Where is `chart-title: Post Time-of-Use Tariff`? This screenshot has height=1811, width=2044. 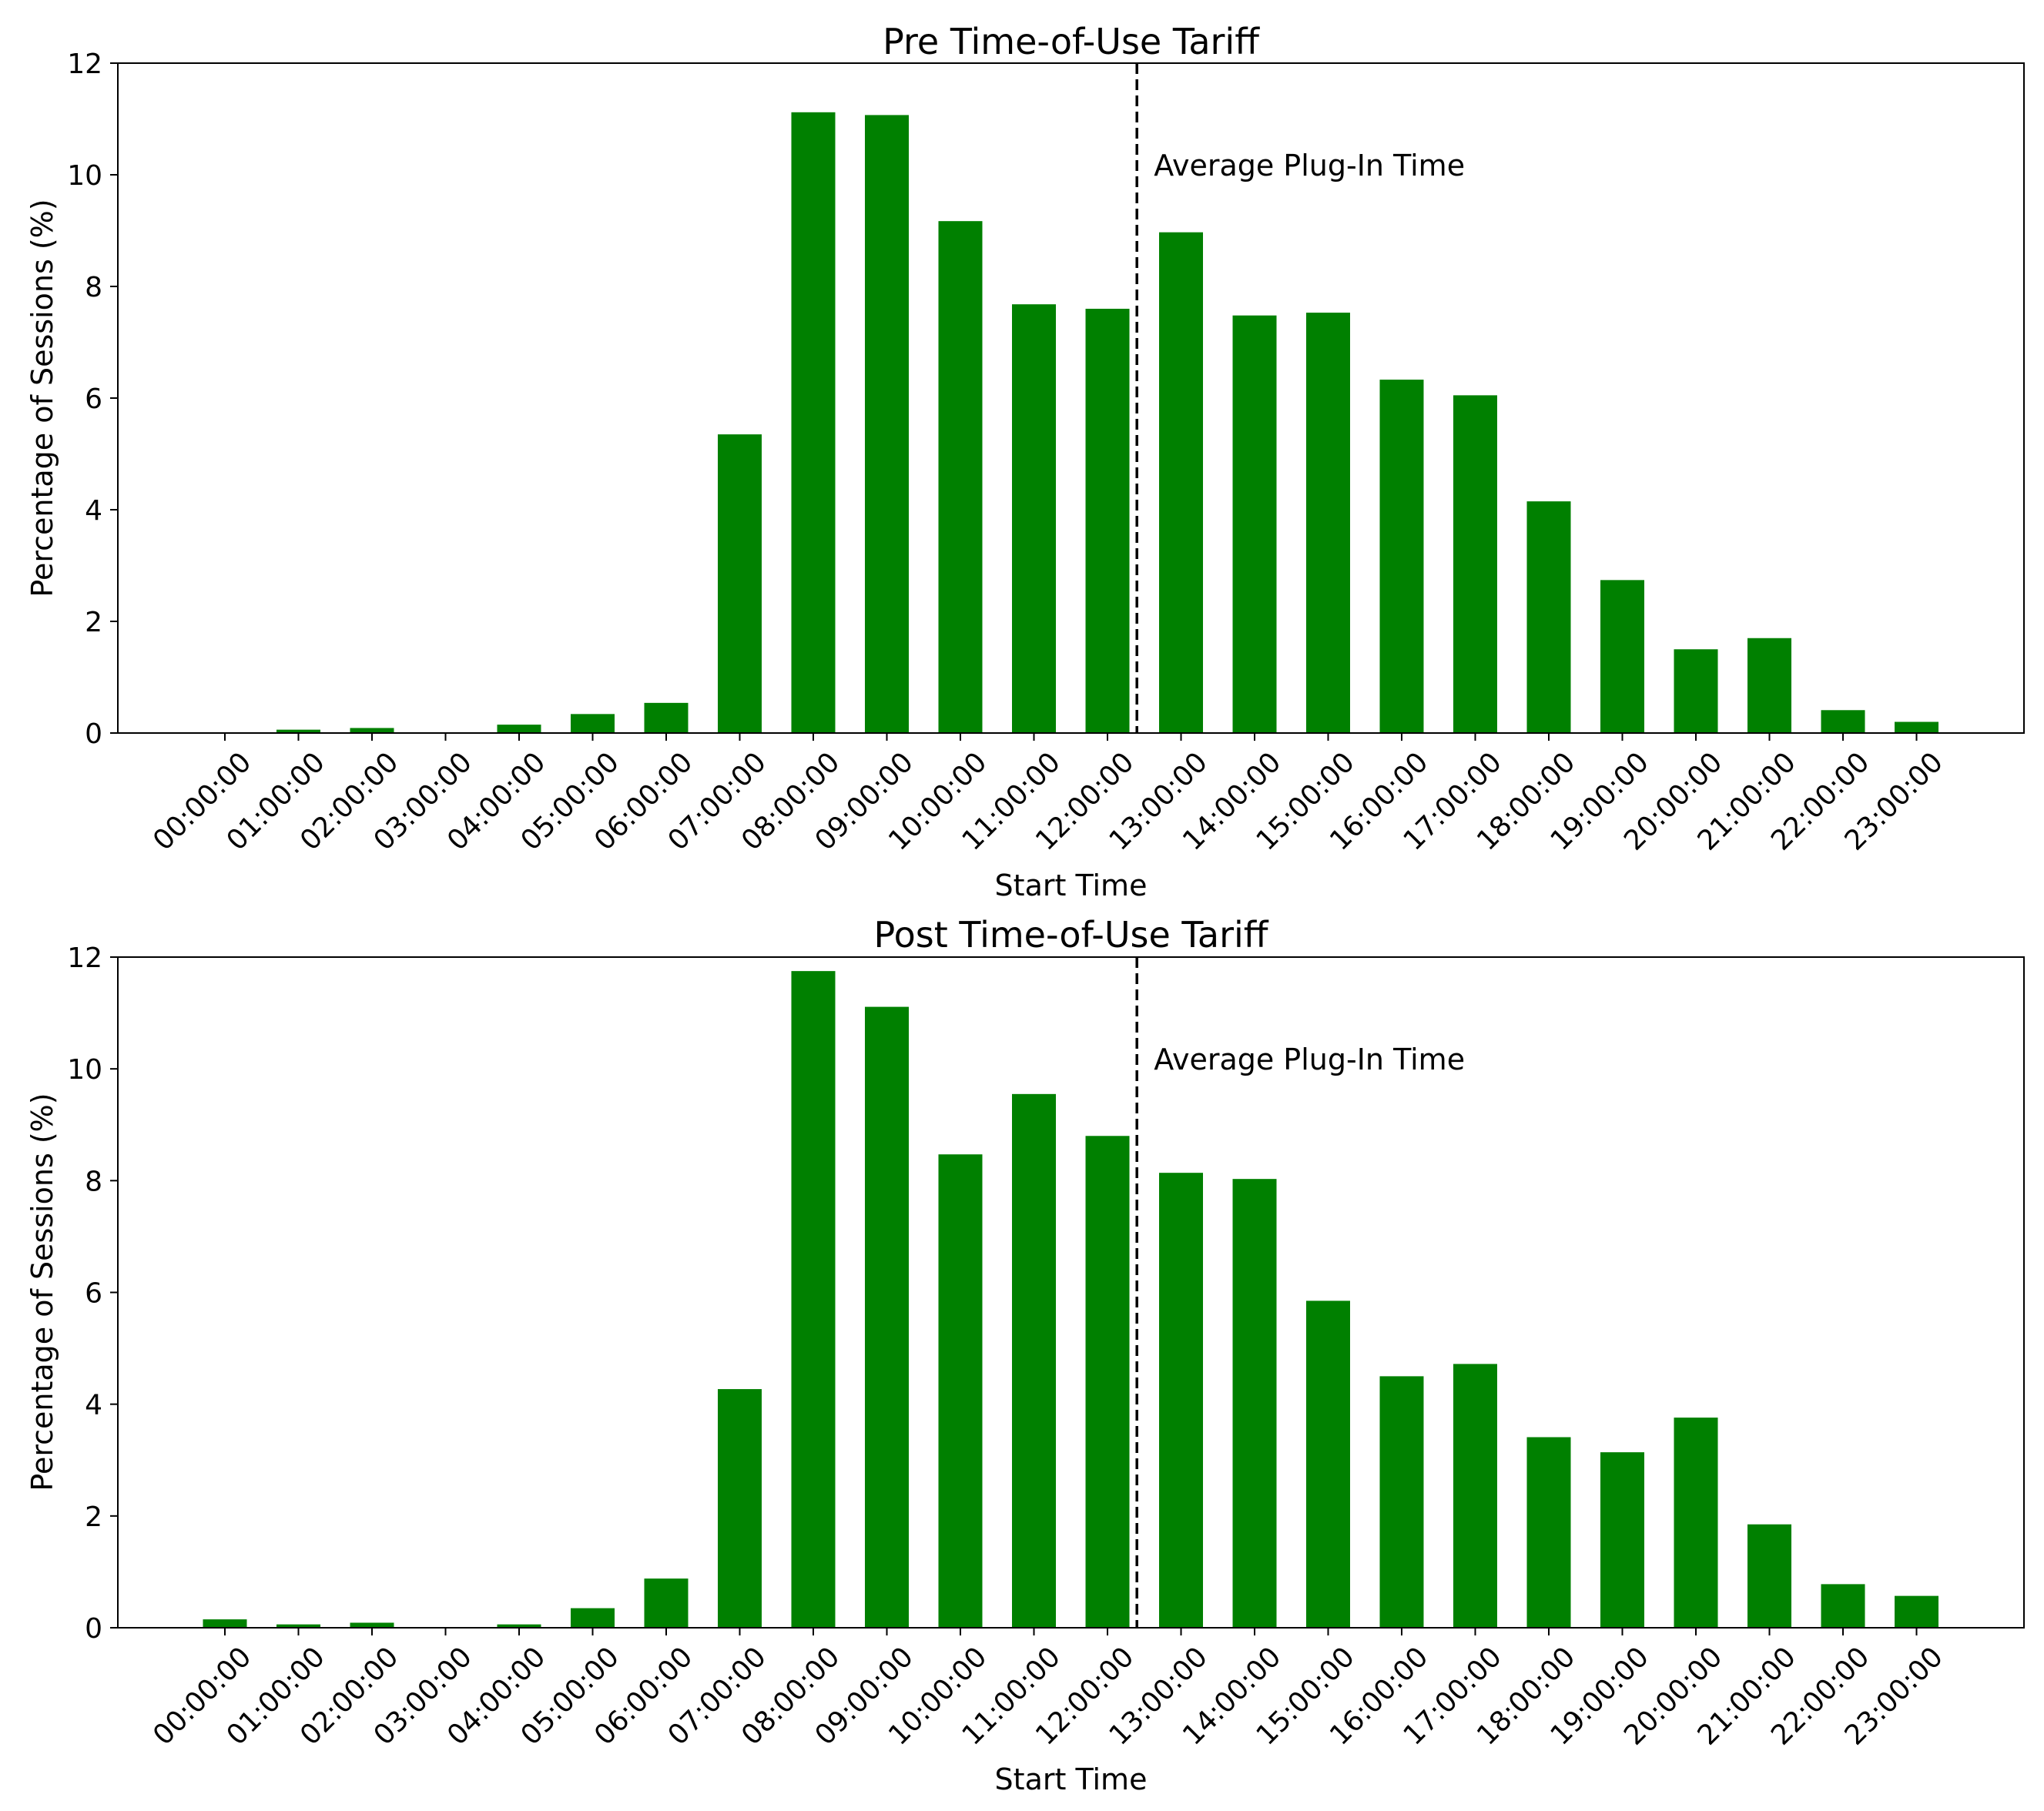 chart-title: Post Time-of-Use Tariff is located at coordinates (1071, 935).